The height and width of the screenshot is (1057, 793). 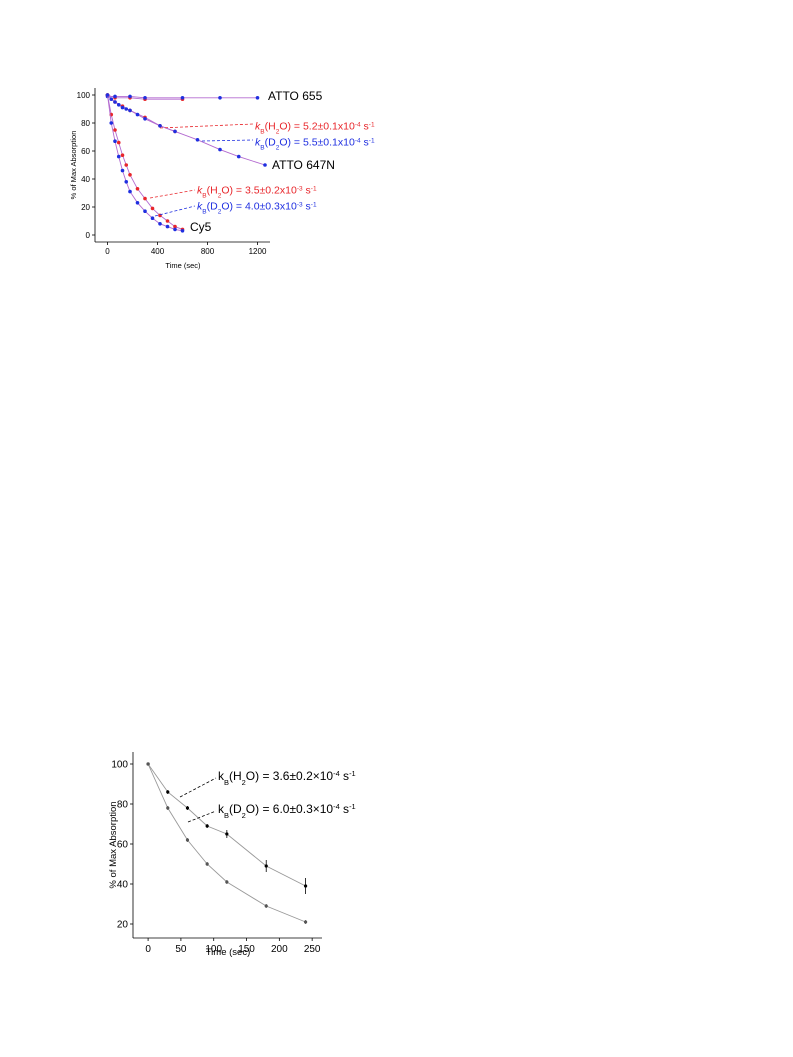 What do you see at coordinates (235, 809) in the screenshot?
I see `annotation-part: (D` at bounding box center [235, 809].